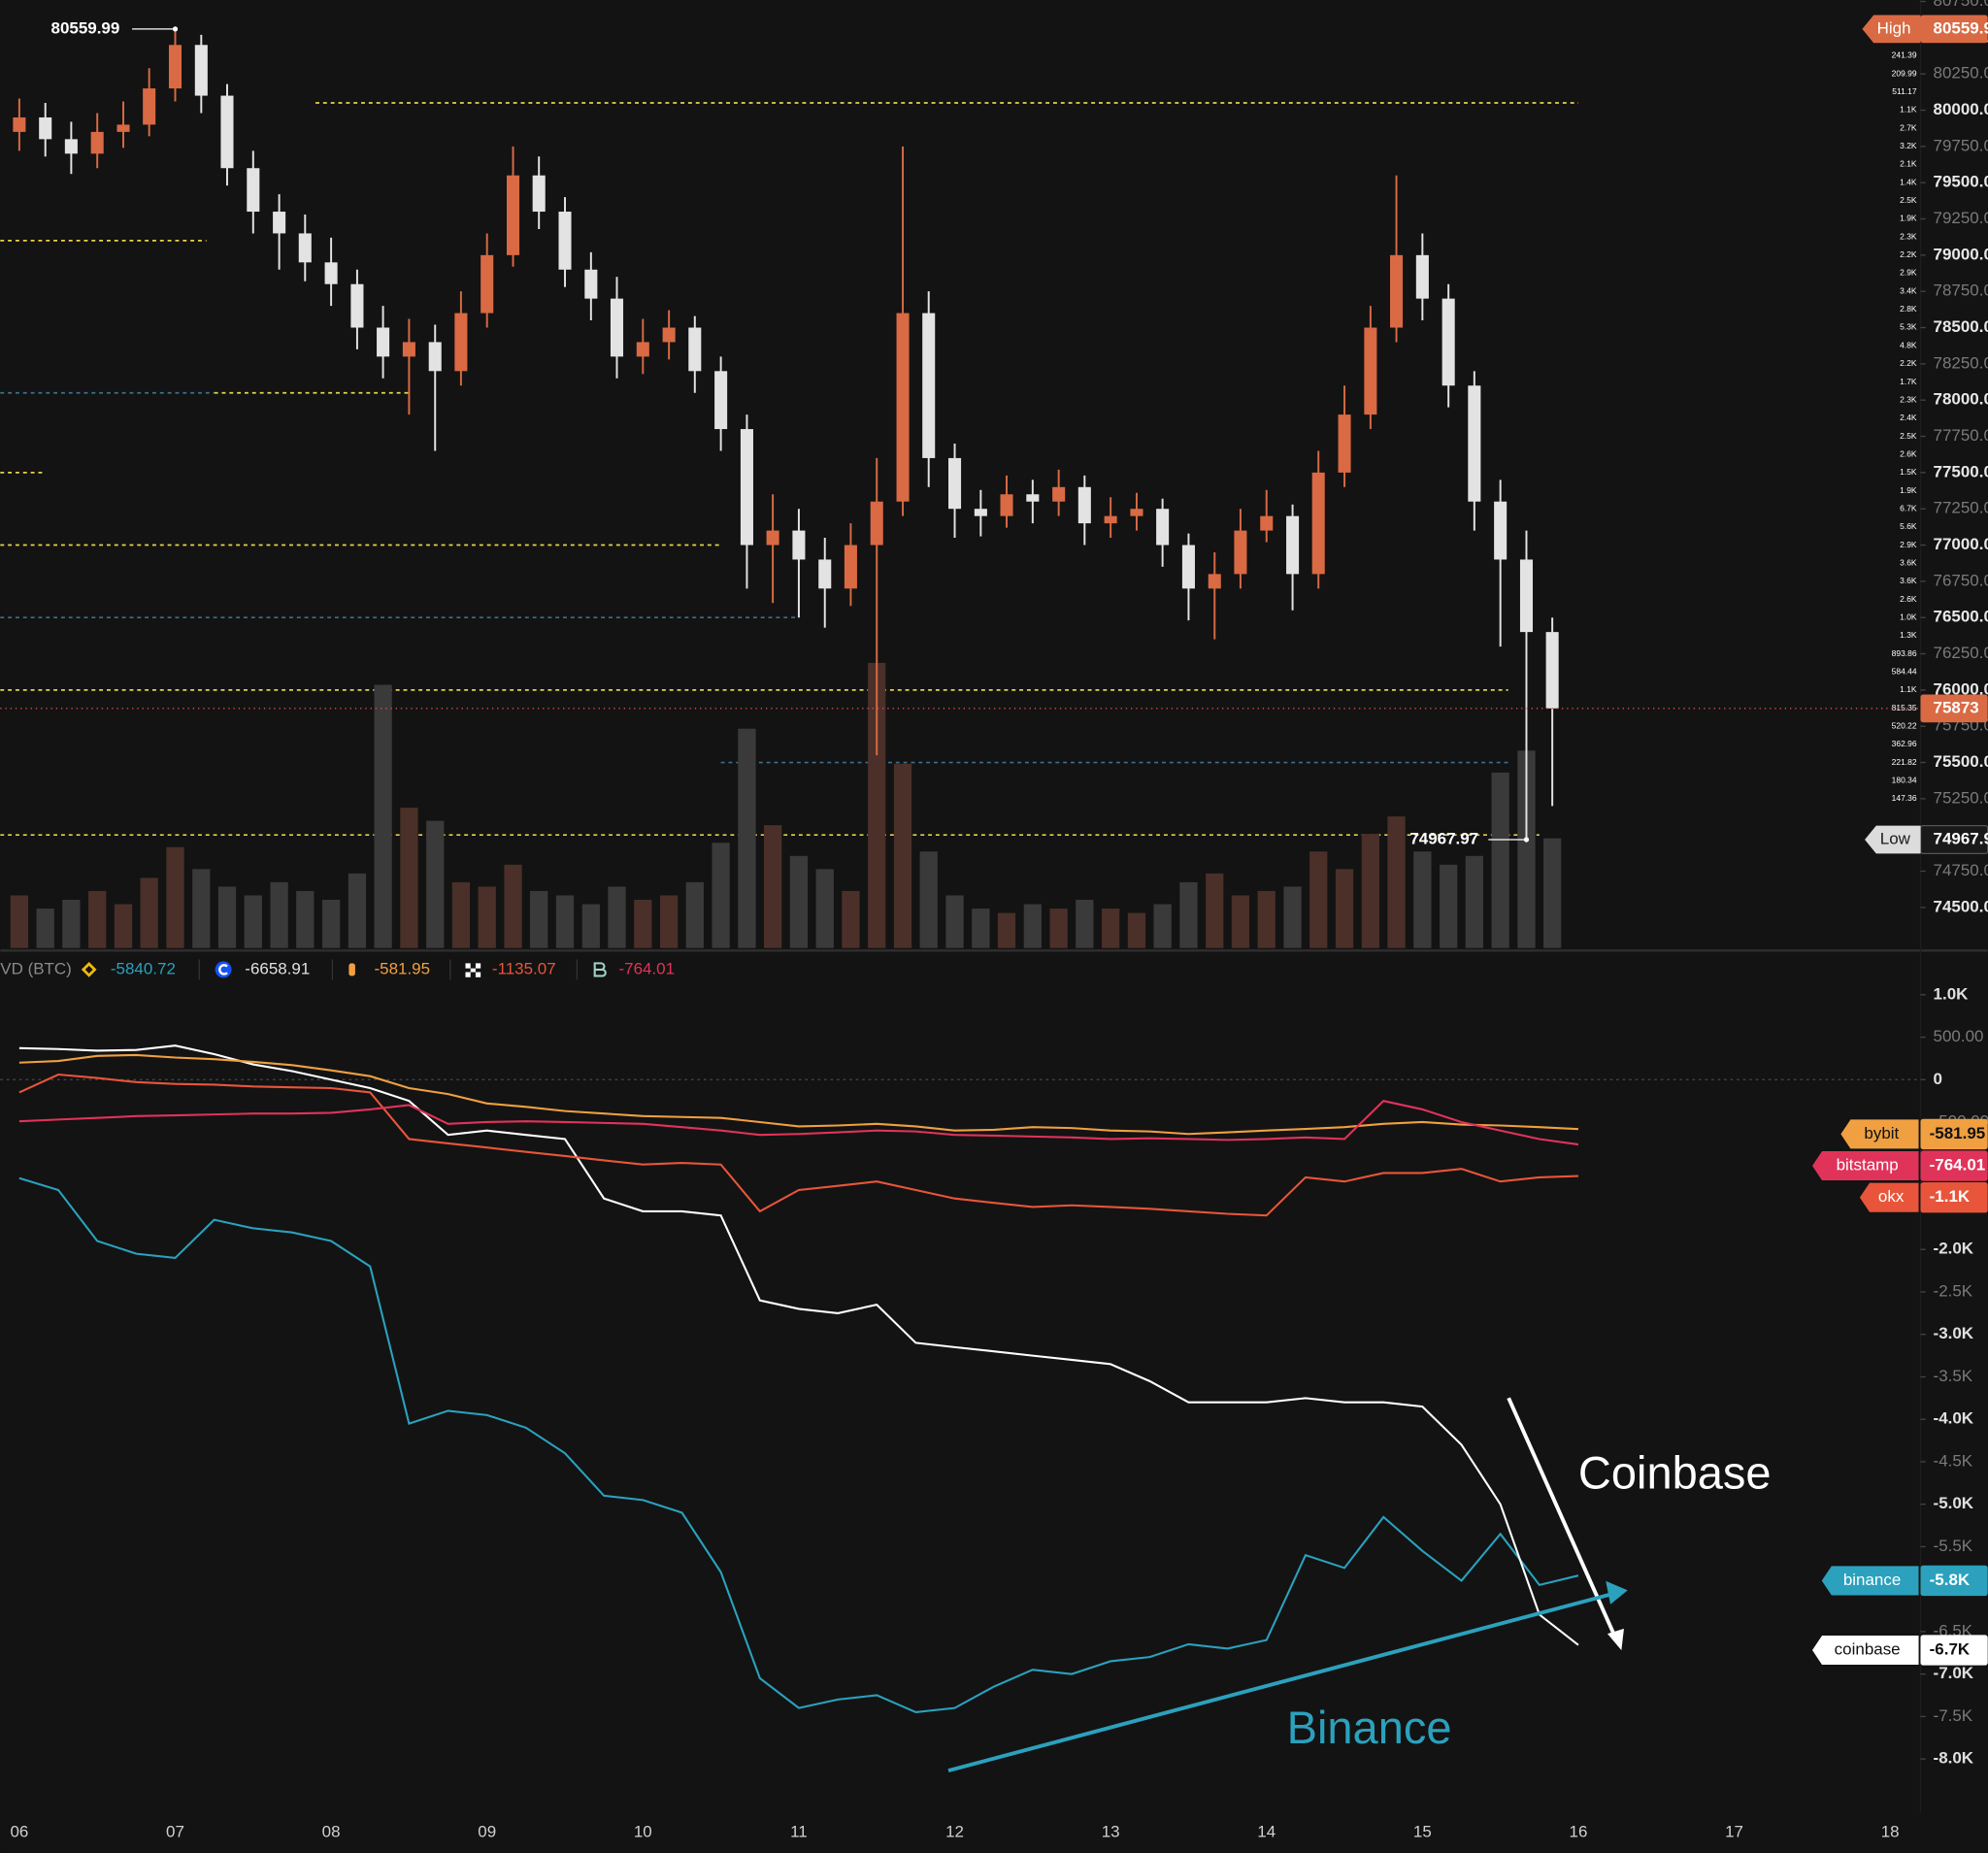 This screenshot has height=1853, width=1988. I want to click on x-tick-label: 15, so click(1422, 1832).